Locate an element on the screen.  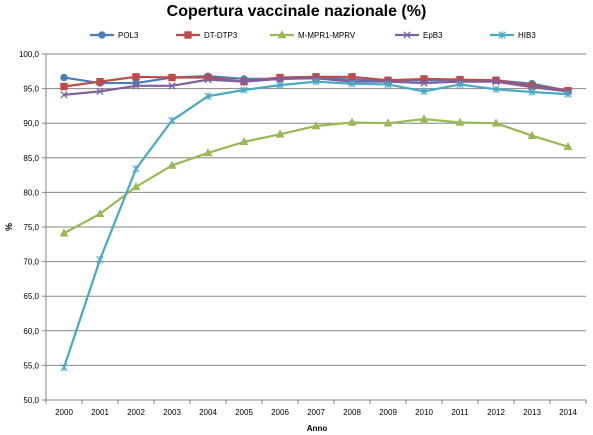
x-tick-label: 2011 is located at coordinates (460, 412).